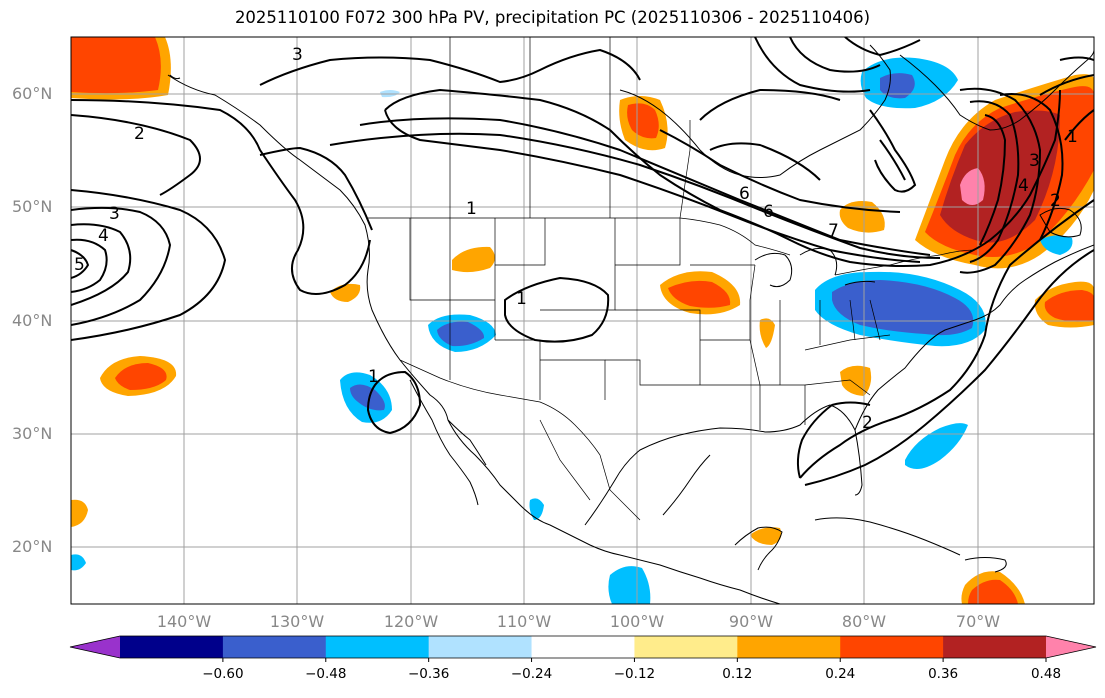  I want to click on colorbar-tick-label: 0.48, so click(1046, 674).